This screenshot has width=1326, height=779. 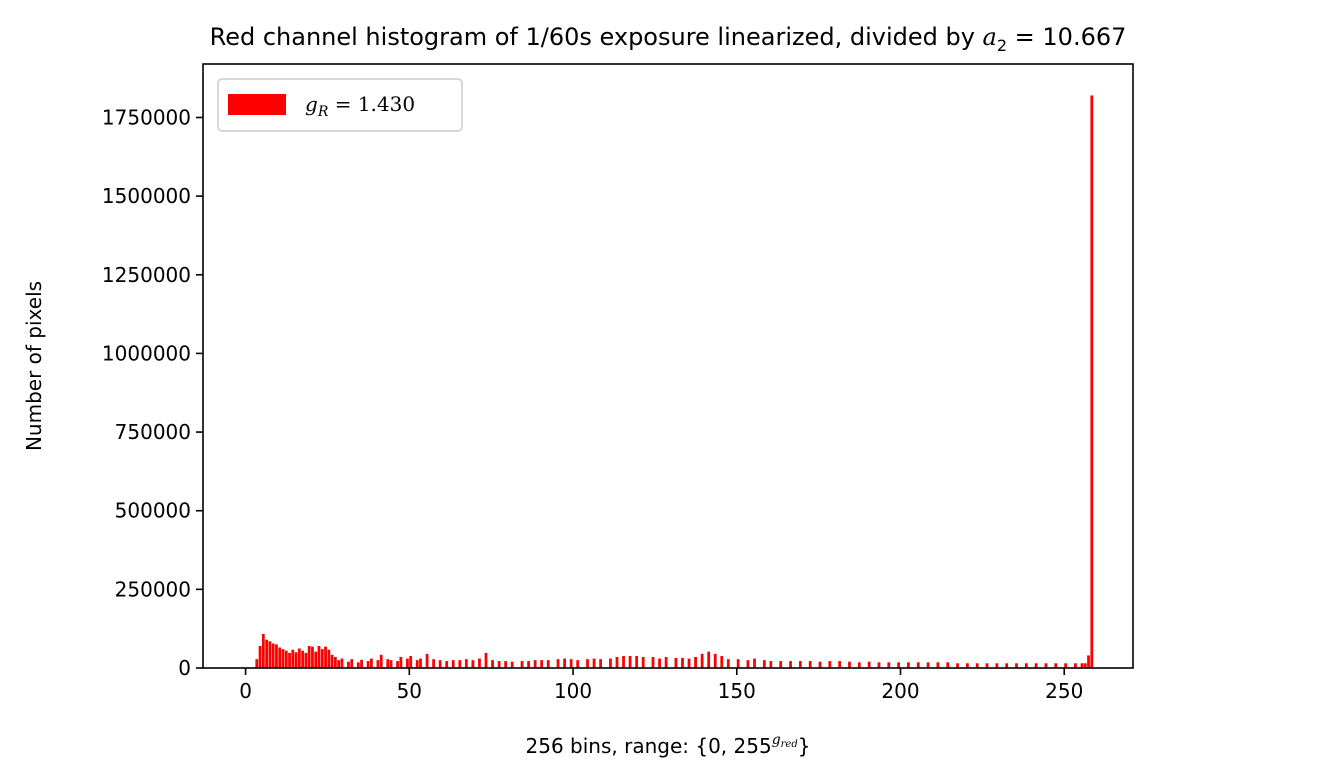 What do you see at coordinates (153, 432) in the screenshot?
I see `y-tick-label: 750000` at bounding box center [153, 432].